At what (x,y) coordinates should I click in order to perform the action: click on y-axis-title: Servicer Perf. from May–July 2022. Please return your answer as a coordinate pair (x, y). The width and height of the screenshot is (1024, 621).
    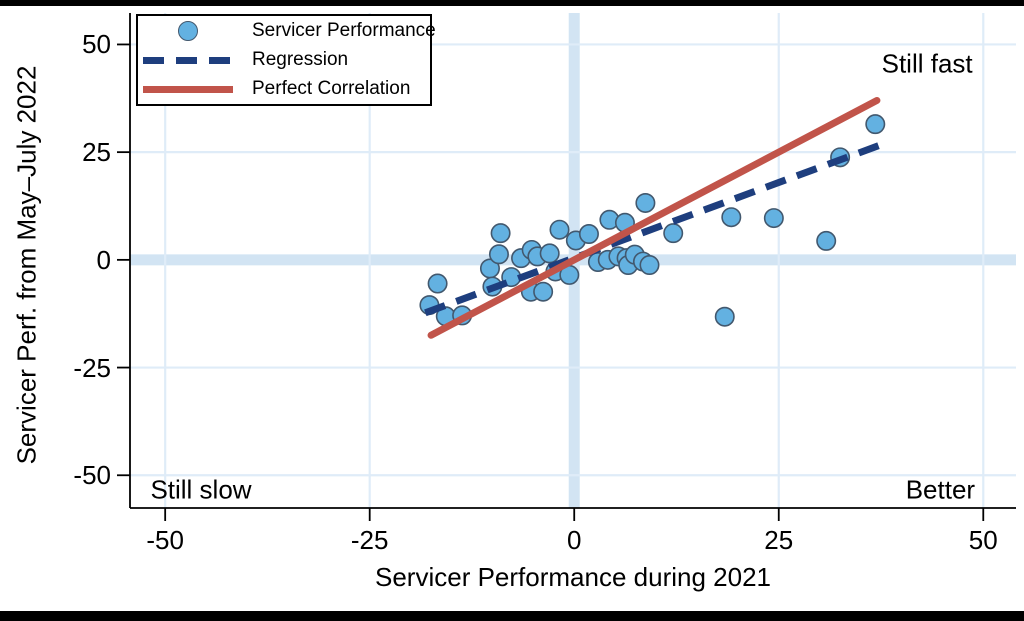
    Looking at the image, I should click on (26, 265).